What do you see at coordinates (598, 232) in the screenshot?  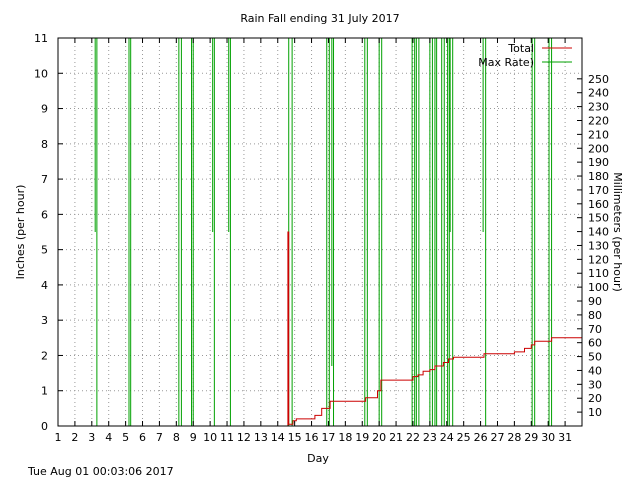 I see `y2-tick-label: 140` at bounding box center [598, 232].